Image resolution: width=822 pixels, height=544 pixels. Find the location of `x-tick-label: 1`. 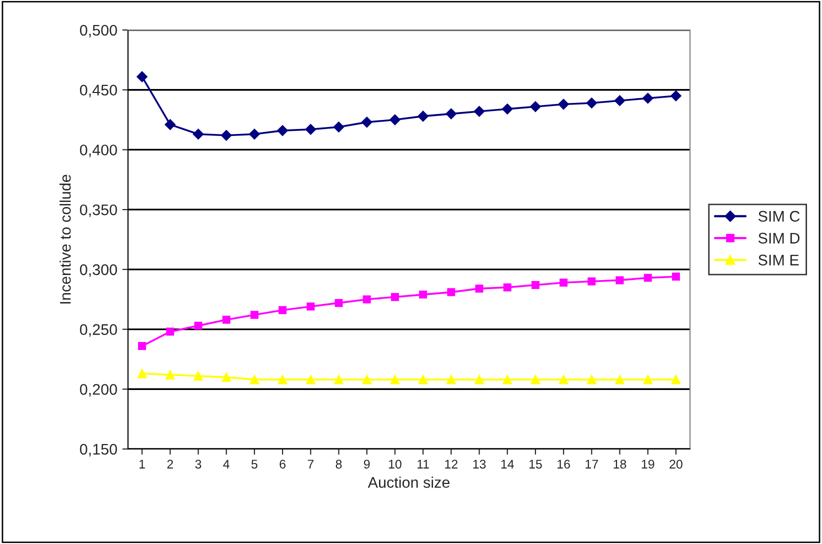

x-tick-label: 1 is located at coordinates (142, 464).